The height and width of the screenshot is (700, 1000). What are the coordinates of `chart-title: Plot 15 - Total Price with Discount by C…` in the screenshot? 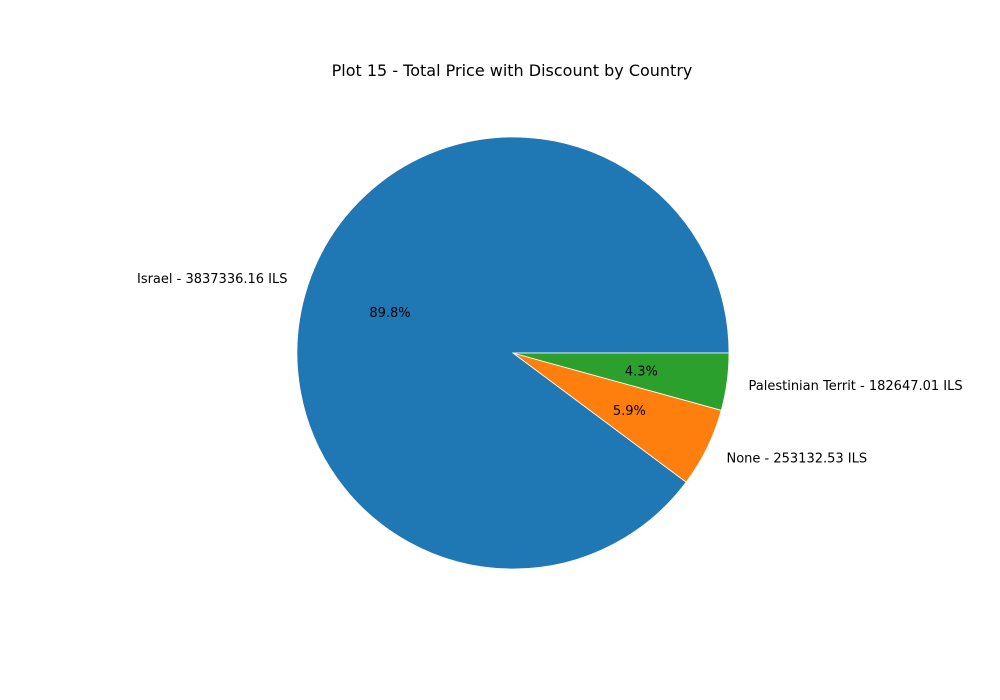 It's located at (512, 70).